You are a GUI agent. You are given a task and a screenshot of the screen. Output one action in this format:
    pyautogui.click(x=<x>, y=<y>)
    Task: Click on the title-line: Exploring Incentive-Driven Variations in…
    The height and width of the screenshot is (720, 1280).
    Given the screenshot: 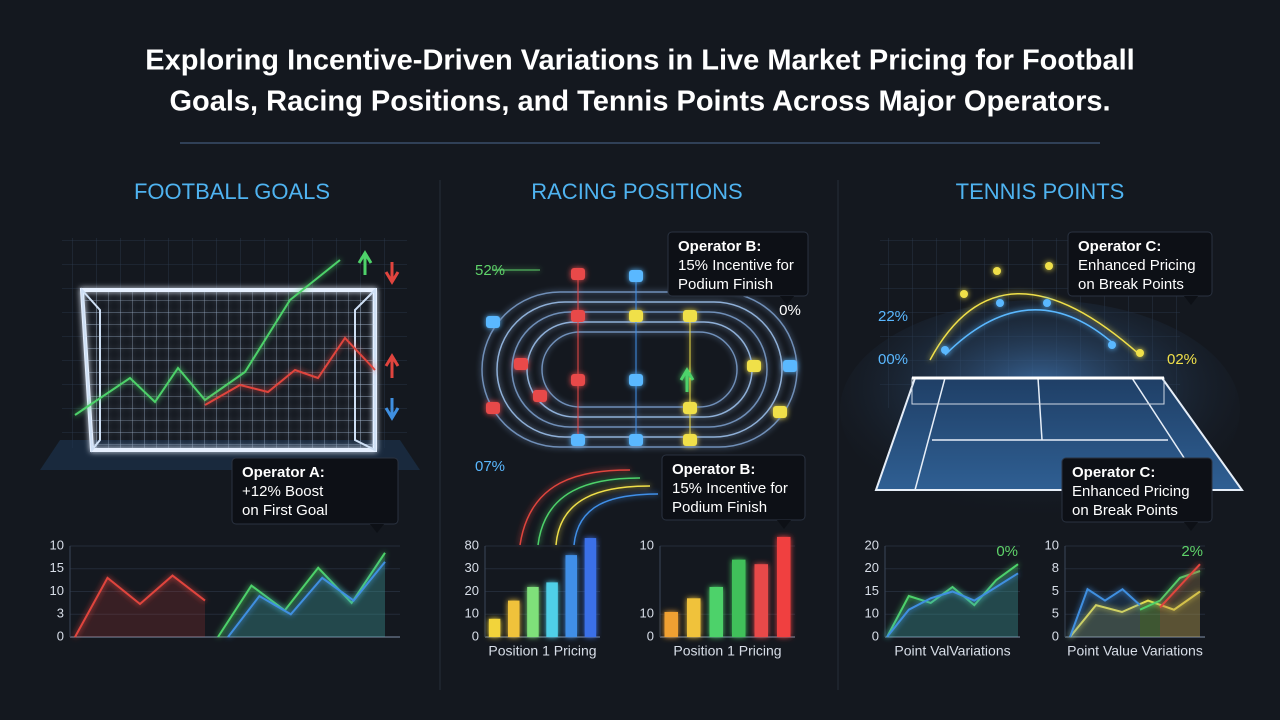 What is the action you would take?
    pyautogui.click(x=639, y=61)
    